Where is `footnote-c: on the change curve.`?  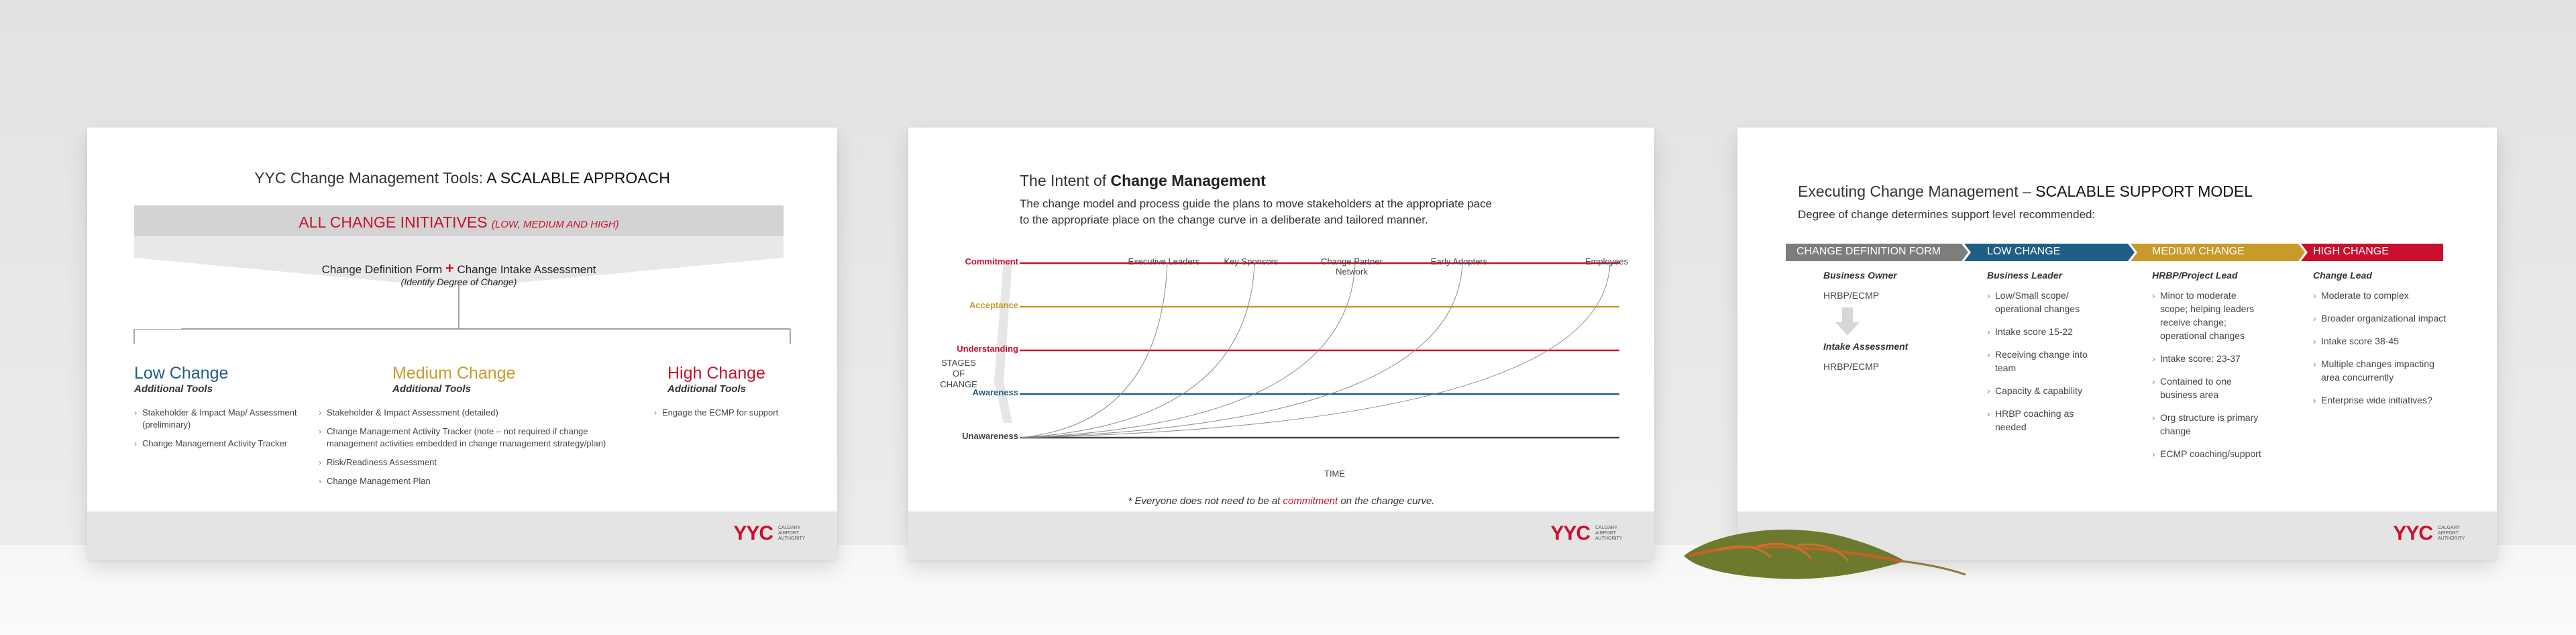 footnote-c: on the change curve. is located at coordinates (1386, 501).